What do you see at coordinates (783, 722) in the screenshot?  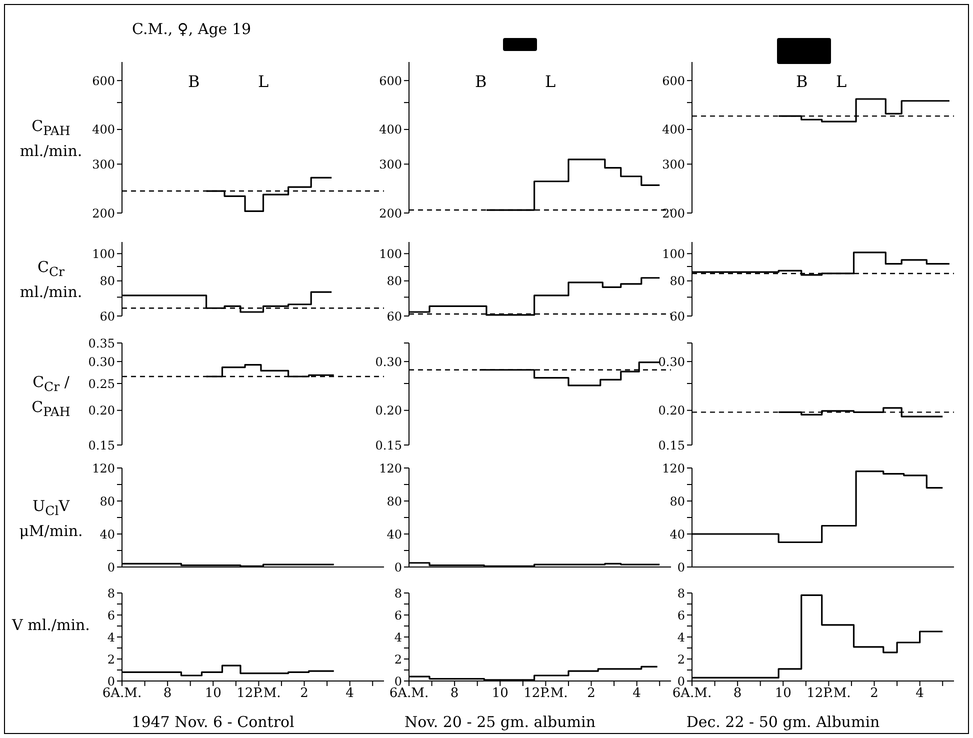 I see `x-axis-title: Dec. 22 - 50 gm. Albumin` at bounding box center [783, 722].